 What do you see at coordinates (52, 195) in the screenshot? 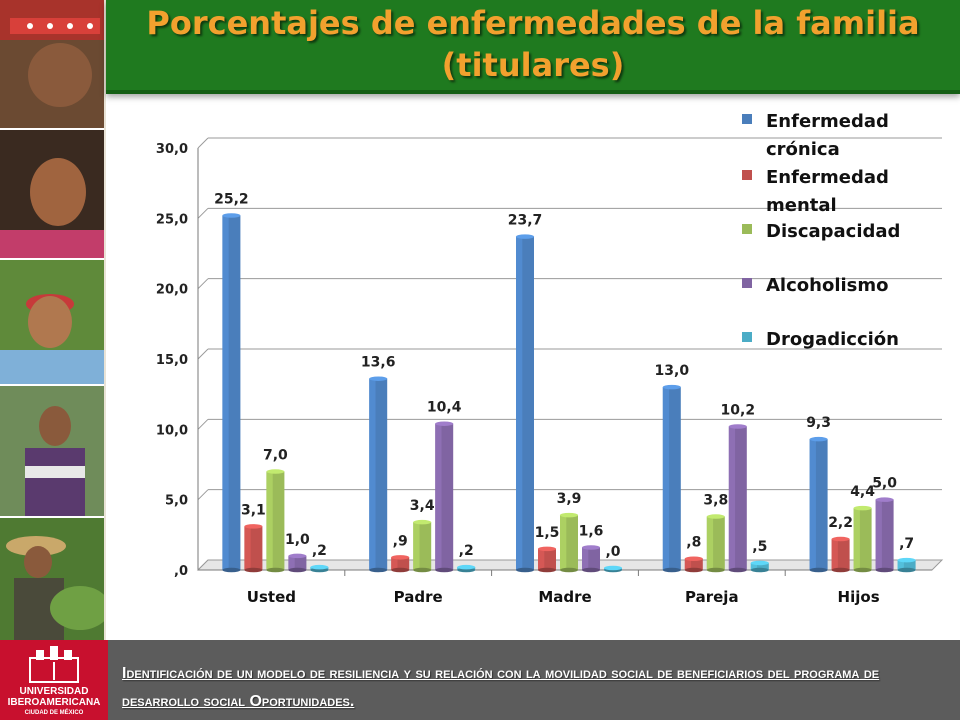
I see `portrait-photo-woman` at bounding box center [52, 195].